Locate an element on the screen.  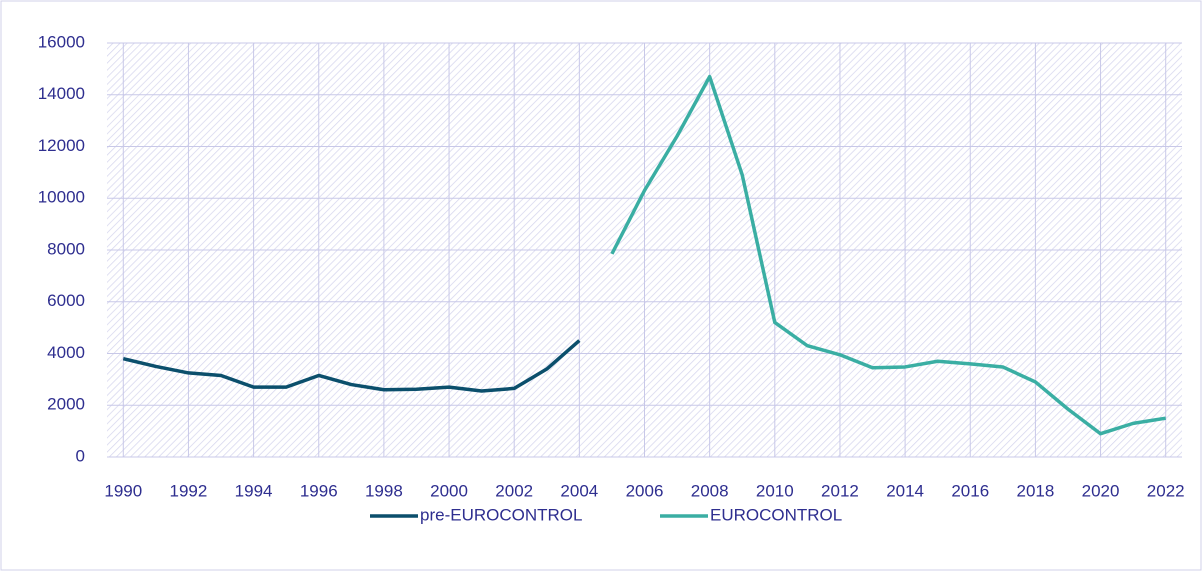
x-tick-label: 2020 is located at coordinates (1101, 490).